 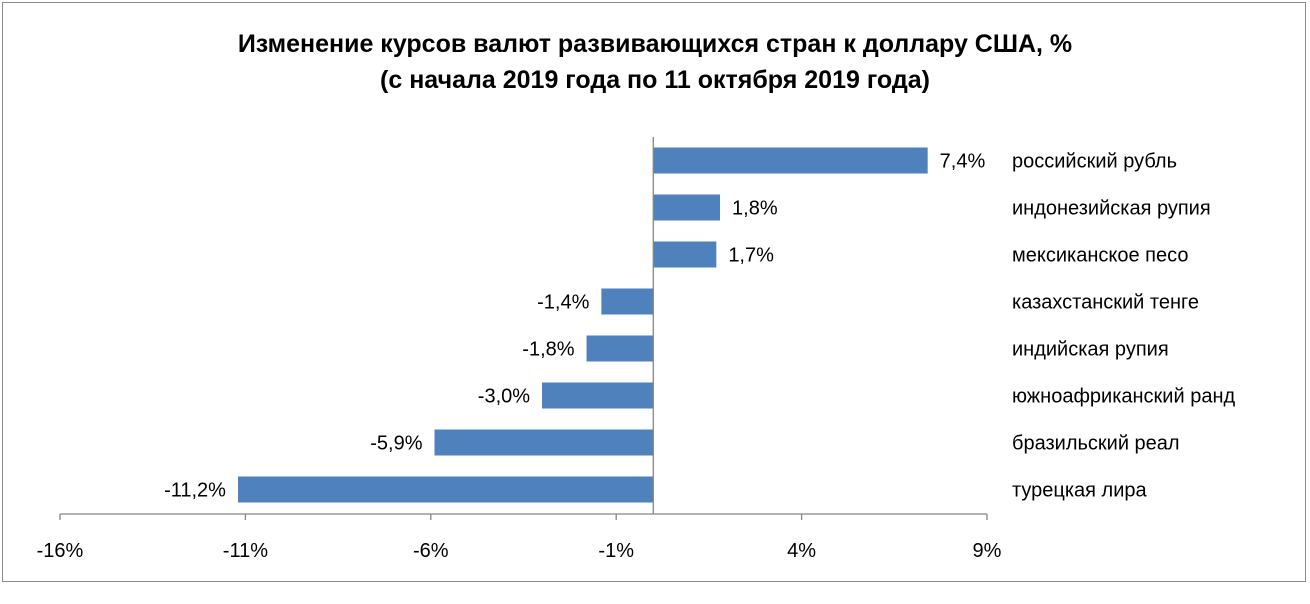 What do you see at coordinates (616, 551) in the screenshot?
I see `x-tick-label: -1%` at bounding box center [616, 551].